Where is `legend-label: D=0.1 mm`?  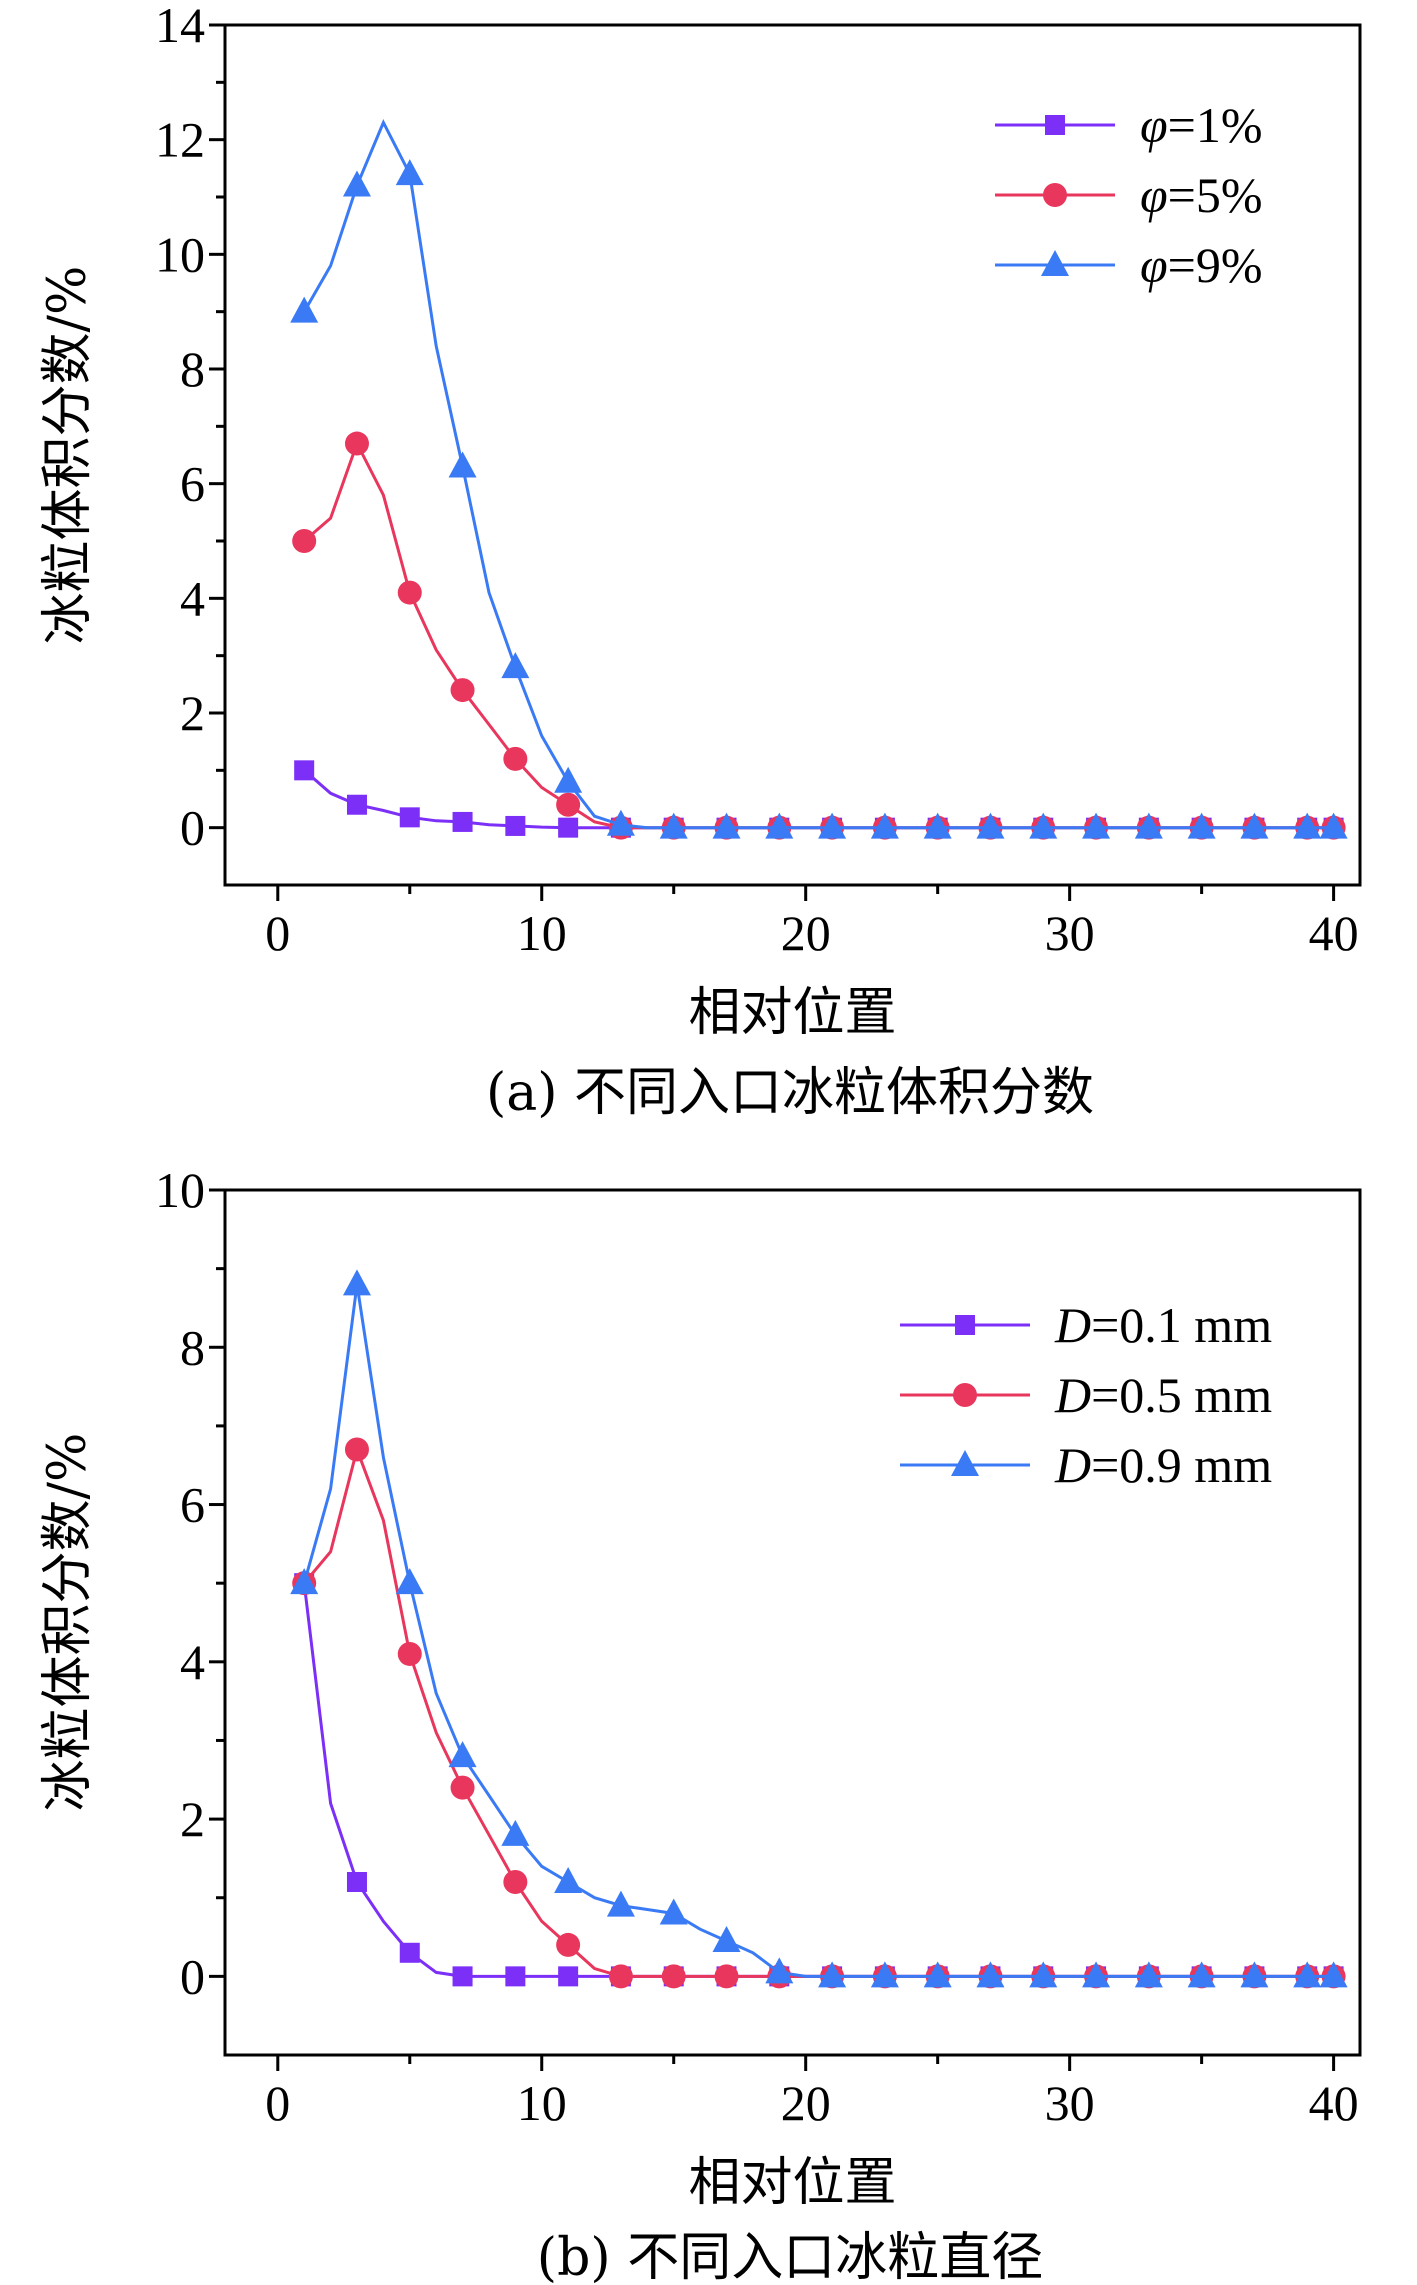
legend-label: D=0.1 mm is located at coordinates (1163, 1325).